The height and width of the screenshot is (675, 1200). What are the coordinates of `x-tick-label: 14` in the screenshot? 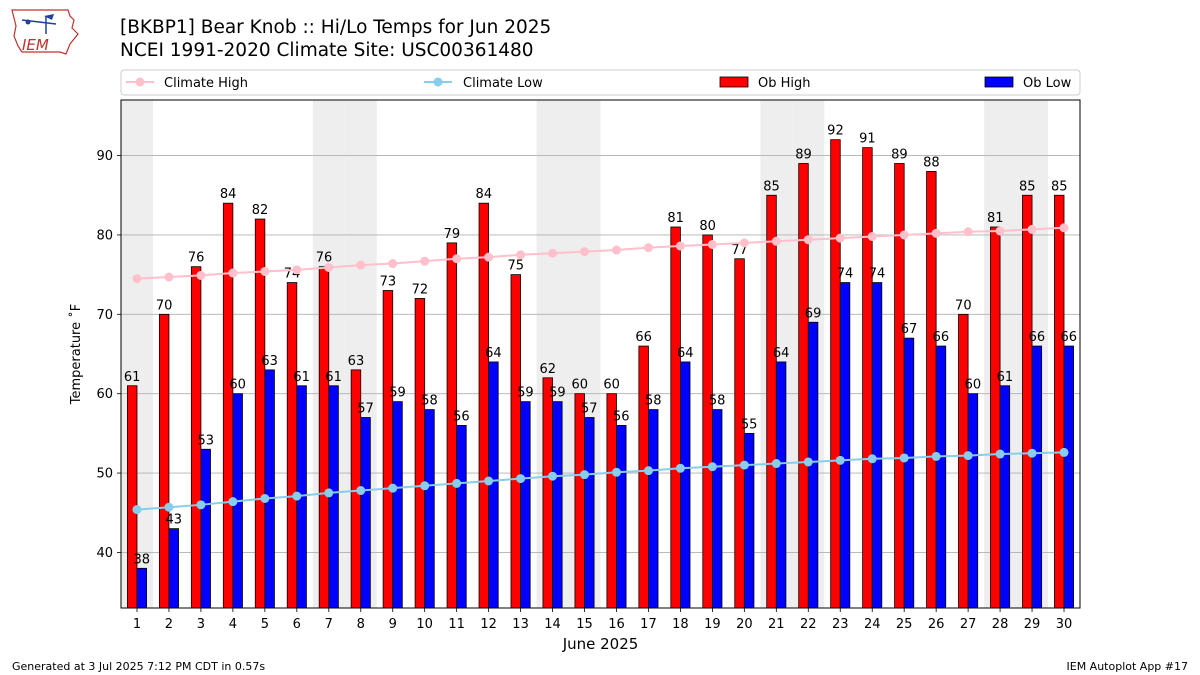 It's located at (552, 624).